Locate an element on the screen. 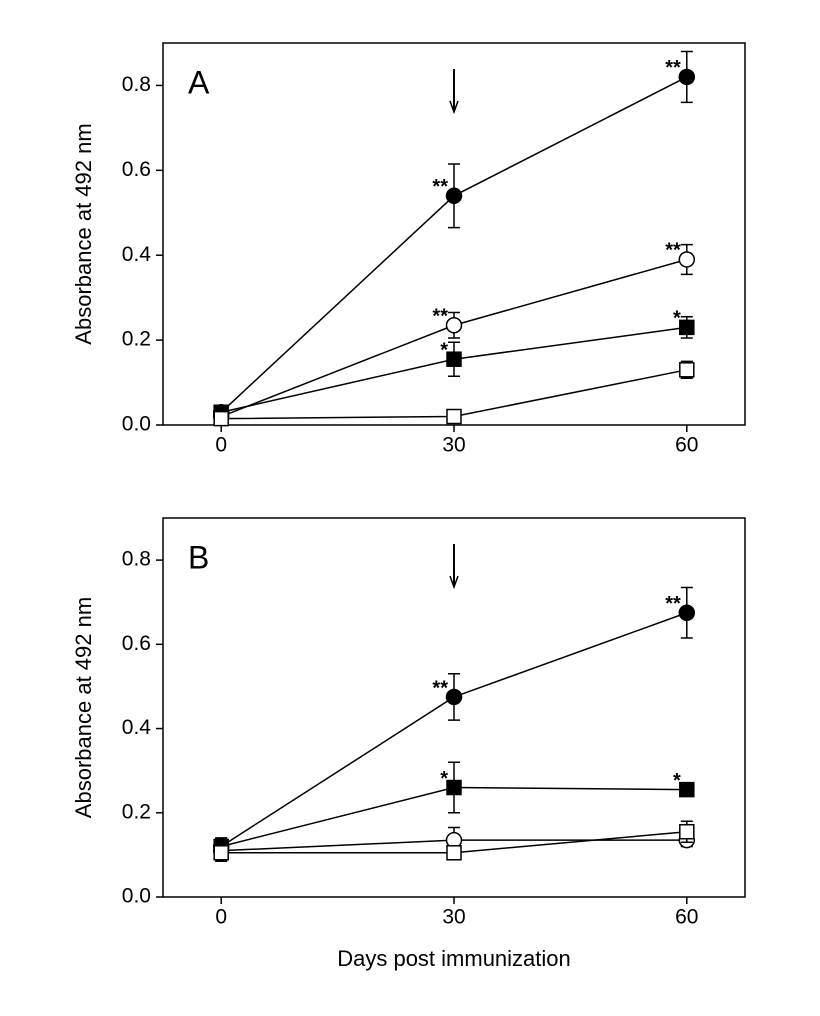 The height and width of the screenshot is (1016, 820). x-axis-label: Days post immunization is located at coordinates (454, 958).